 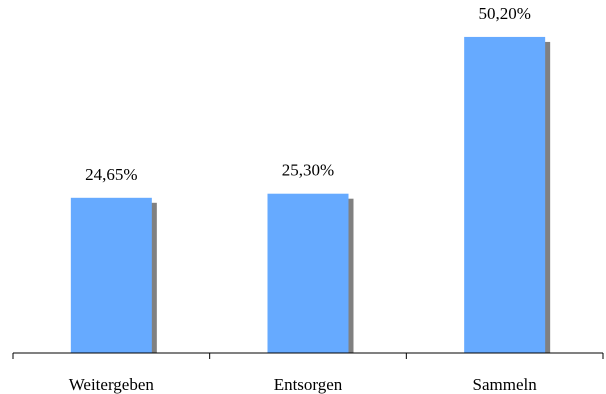 What do you see at coordinates (111, 275) in the screenshot?
I see `bar-weitergeben` at bounding box center [111, 275].